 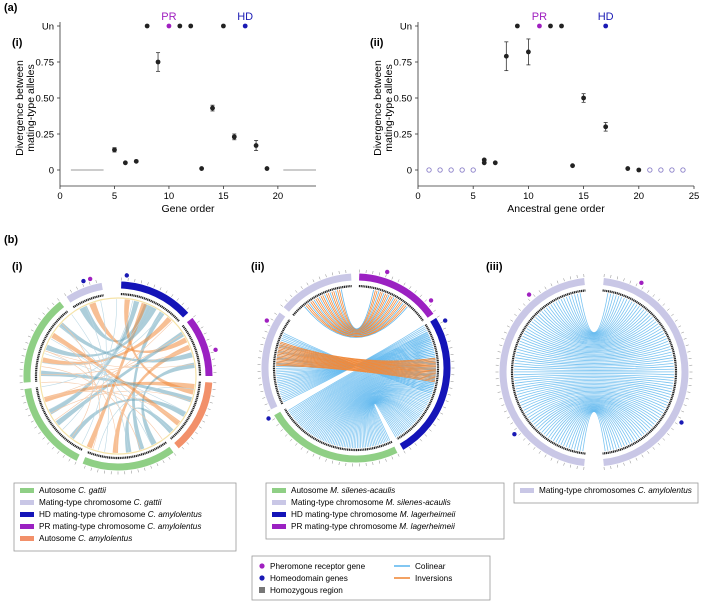 I want to click on circos-ii-label: (ii), so click(x=258, y=267).